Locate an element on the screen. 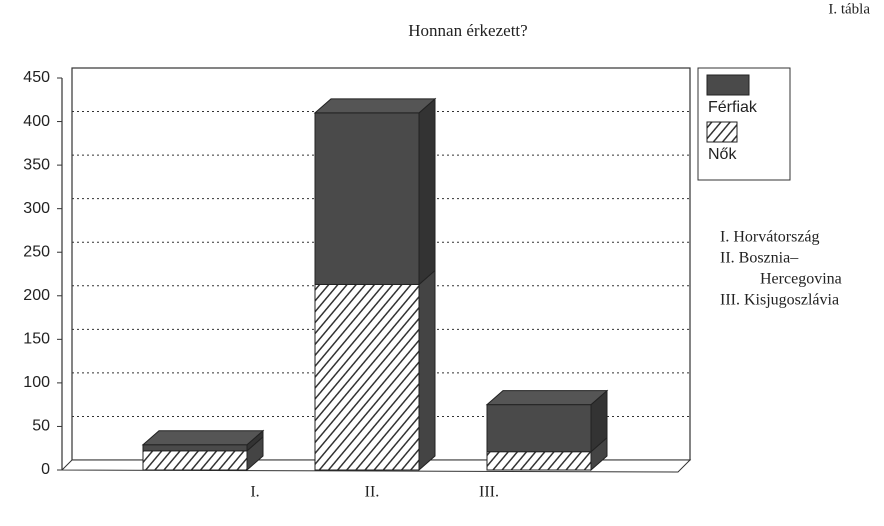  y-tick-label: 300 is located at coordinates (36, 208).